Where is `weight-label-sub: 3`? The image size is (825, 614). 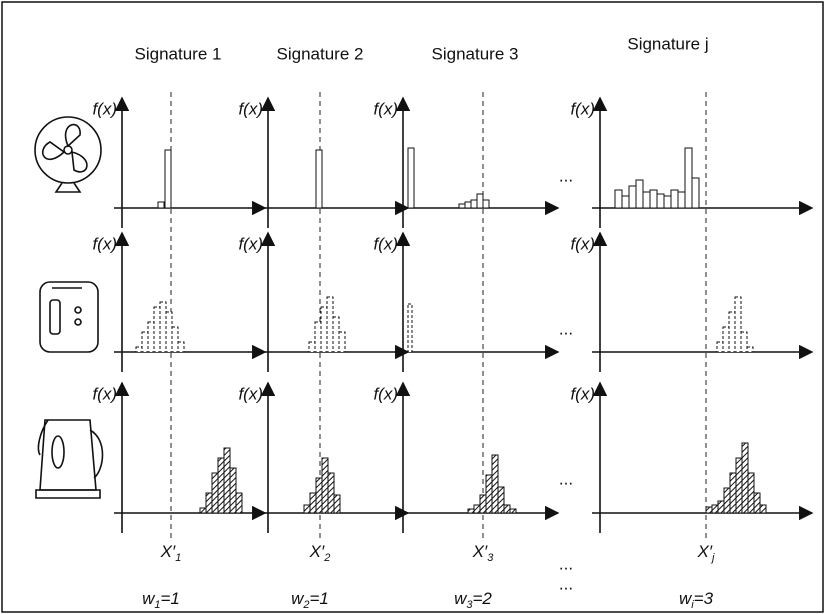
weight-label-sub: 3 is located at coordinates (469, 605).